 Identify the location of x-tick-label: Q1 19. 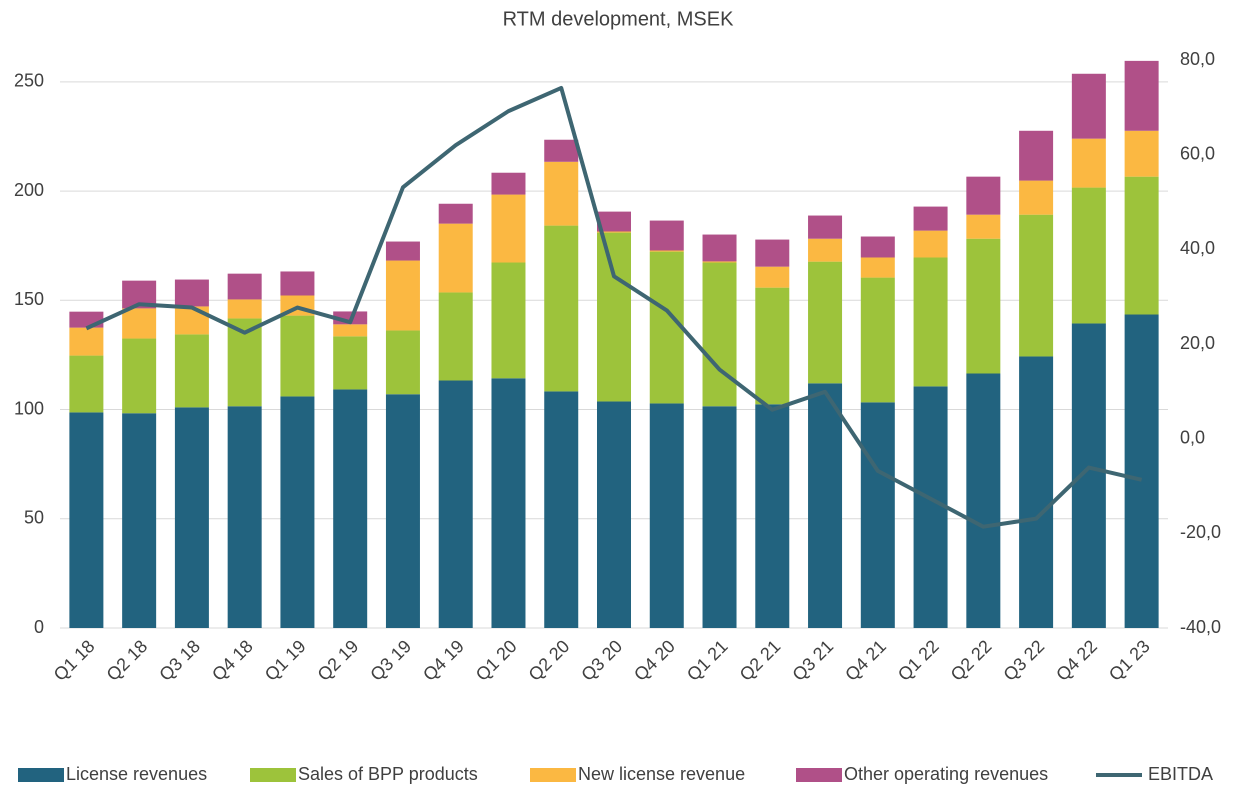
(285, 660).